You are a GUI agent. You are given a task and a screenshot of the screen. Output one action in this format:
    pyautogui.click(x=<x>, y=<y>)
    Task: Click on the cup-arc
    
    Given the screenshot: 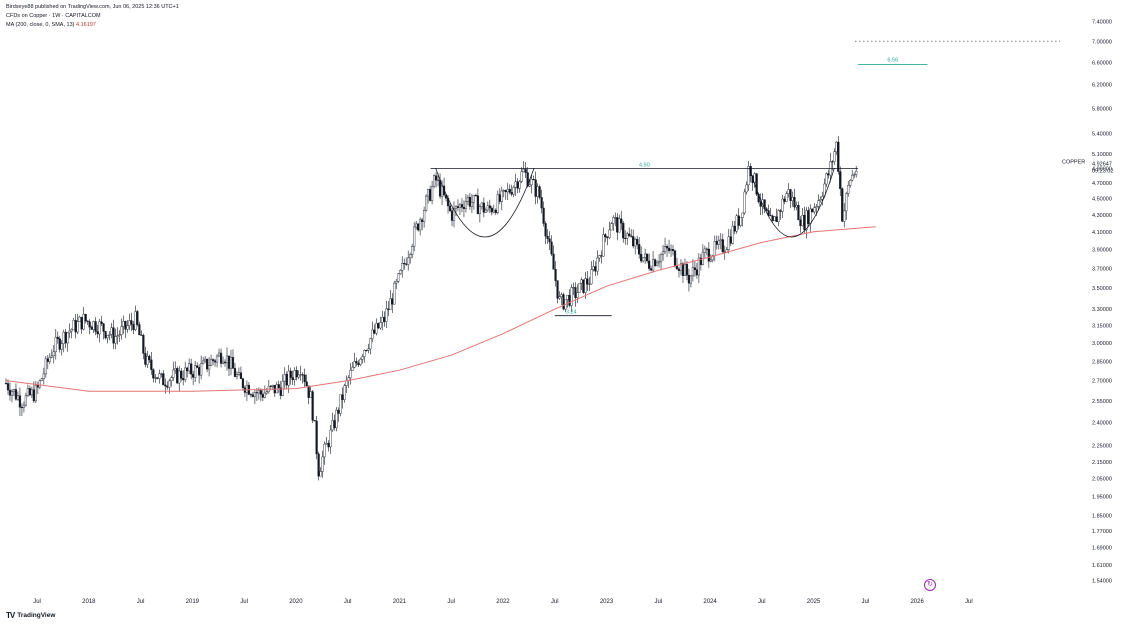 What is the action you would take?
    pyautogui.click(x=792, y=203)
    